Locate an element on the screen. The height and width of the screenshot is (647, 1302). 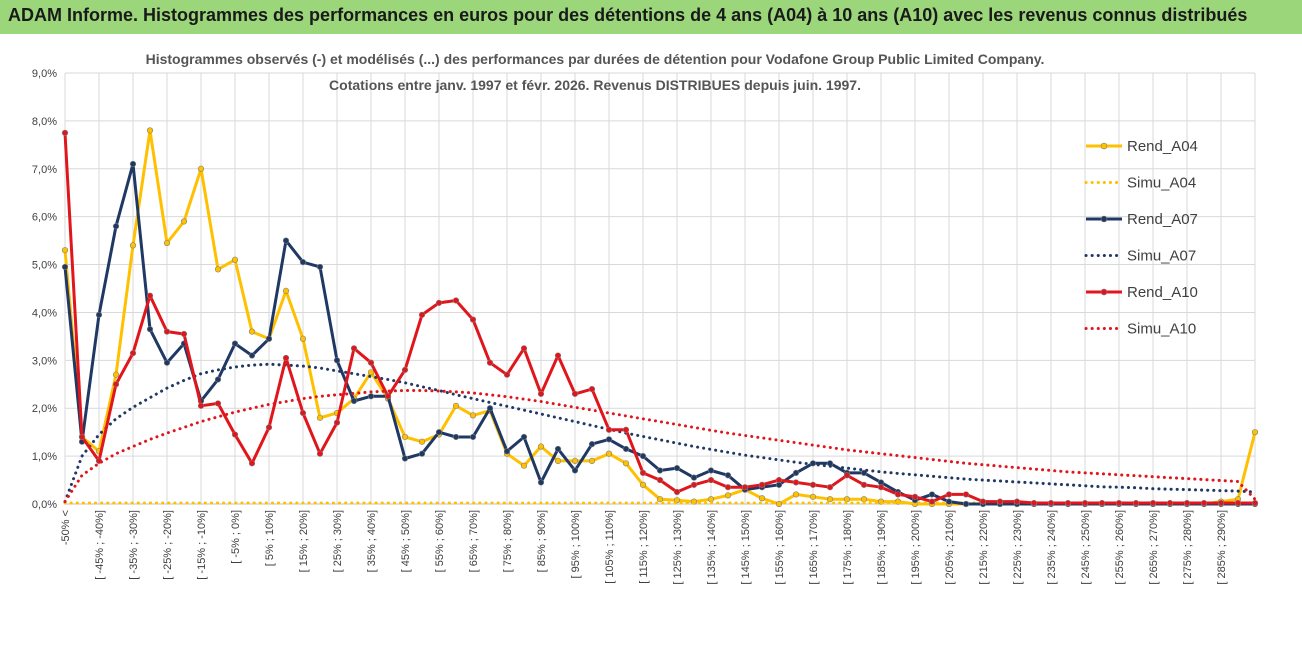
legend-label-rend-a07: Rend_A07 is located at coordinates (1162, 219).